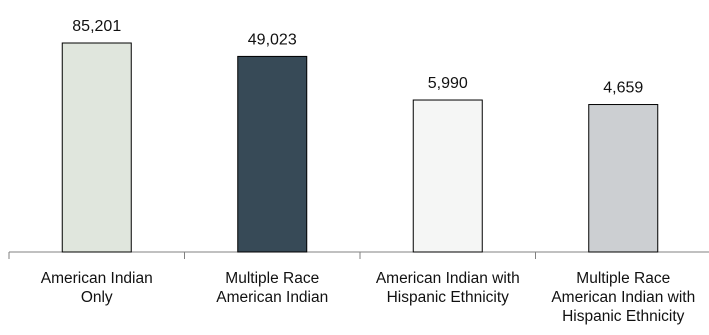  Describe the element at coordinates (272, 255) in the screenshot. I see `x-axis-ticks` at that location.